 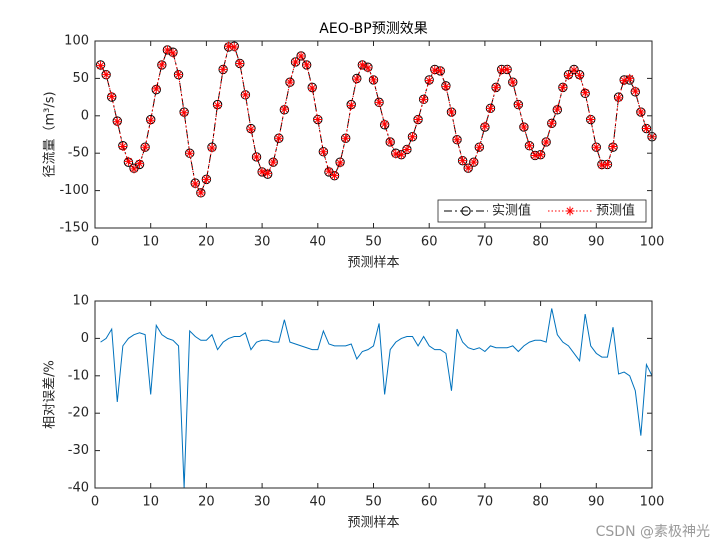 I want to click on y-tick-label: -100, so click(x=74, y=190).